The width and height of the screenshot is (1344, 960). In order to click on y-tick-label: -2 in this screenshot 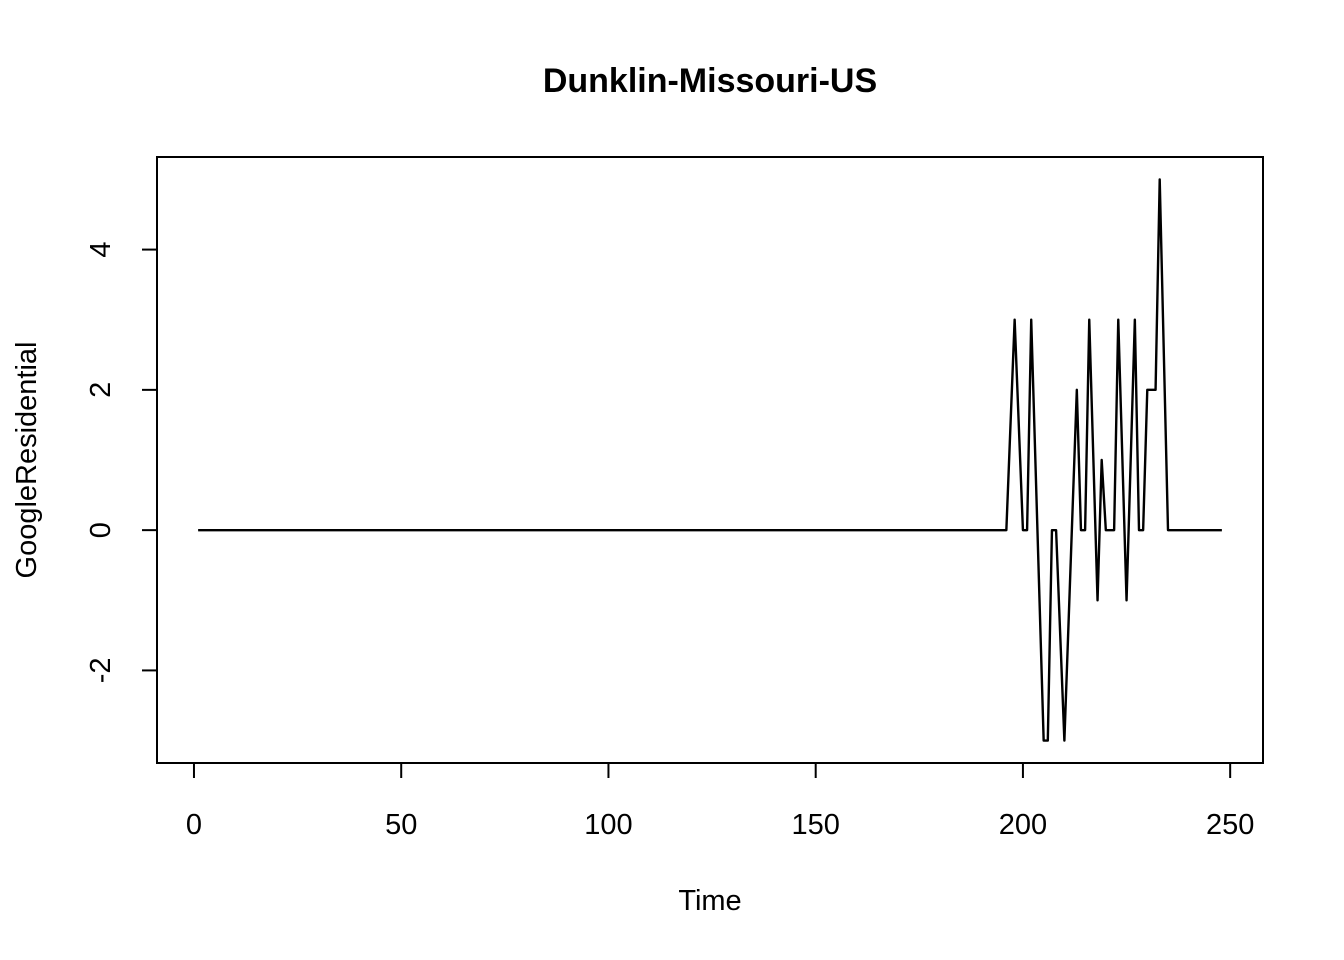, I will do `click(101, 671)`.